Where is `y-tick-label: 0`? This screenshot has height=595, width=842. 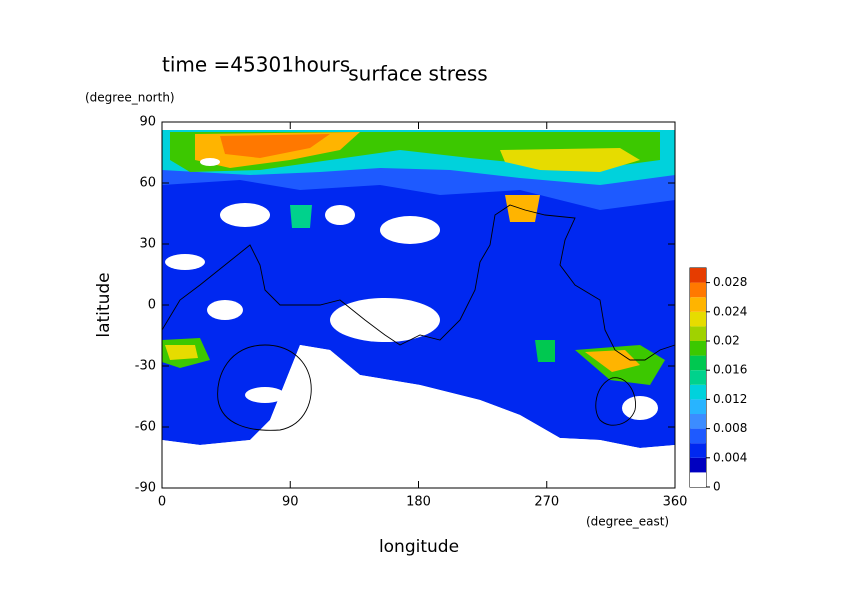 y-tick-label: 0 is located at coordinates (152, 305).